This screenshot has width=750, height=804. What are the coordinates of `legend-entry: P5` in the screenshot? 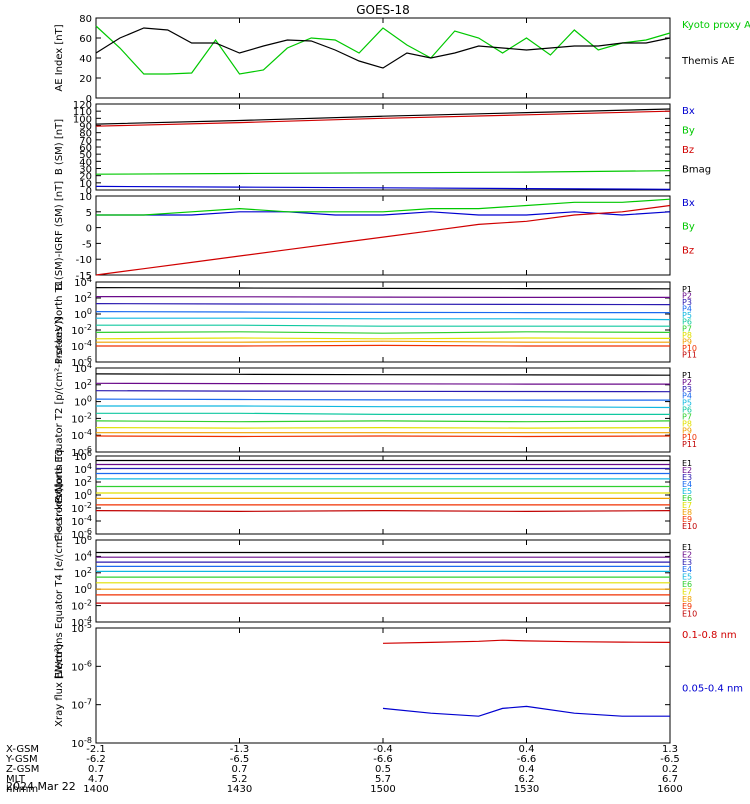 It's located at (687, 403).